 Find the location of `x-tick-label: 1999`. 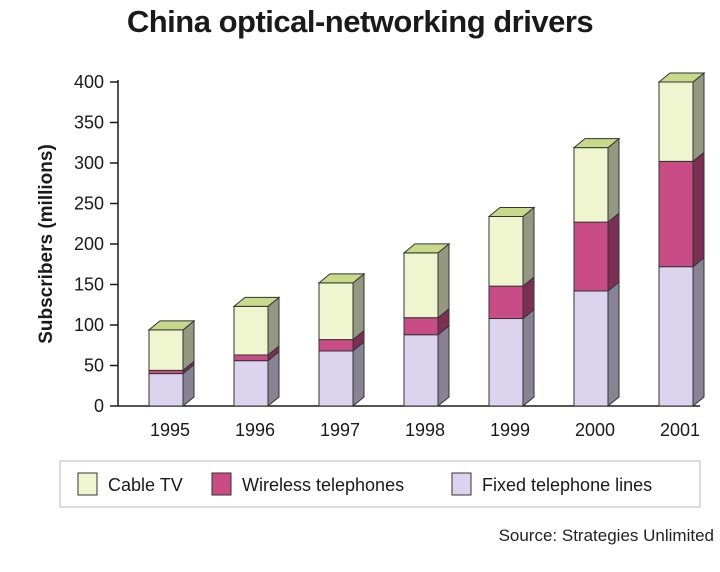

x-tick-label: 1999 is located at coordinates (510, 430).